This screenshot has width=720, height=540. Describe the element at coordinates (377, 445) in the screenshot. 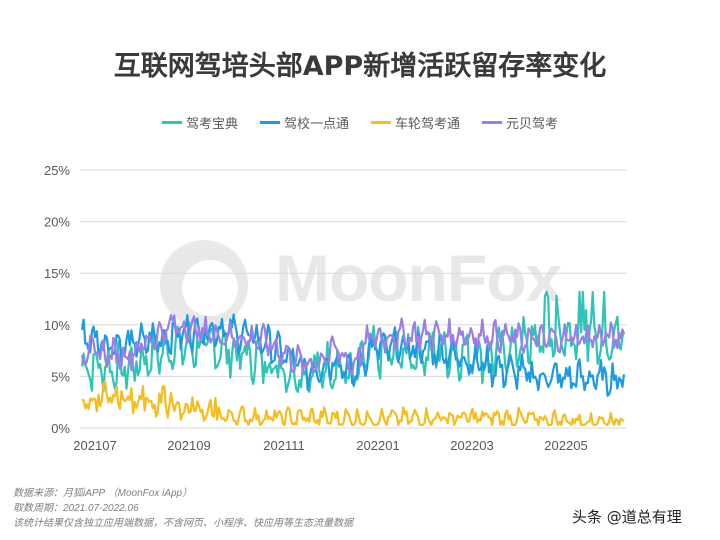

I see `x-tick-label: 202201` at that location.